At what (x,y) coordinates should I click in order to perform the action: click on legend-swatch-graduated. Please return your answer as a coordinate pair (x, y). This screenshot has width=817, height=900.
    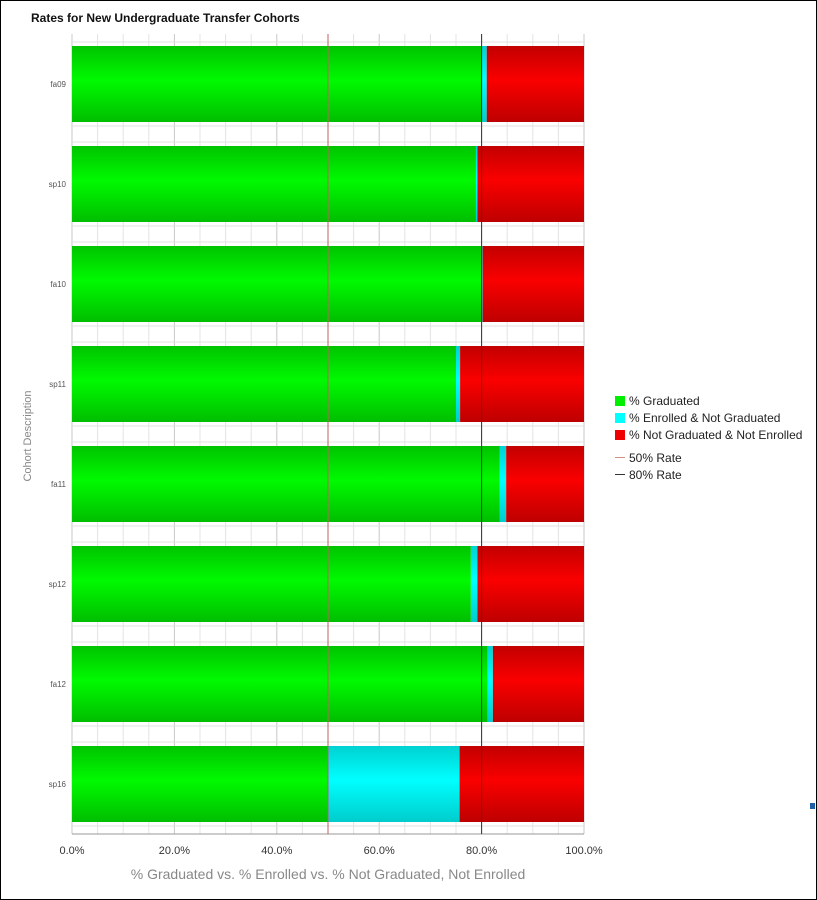
    Looking at the image, I should click on (620, 400).